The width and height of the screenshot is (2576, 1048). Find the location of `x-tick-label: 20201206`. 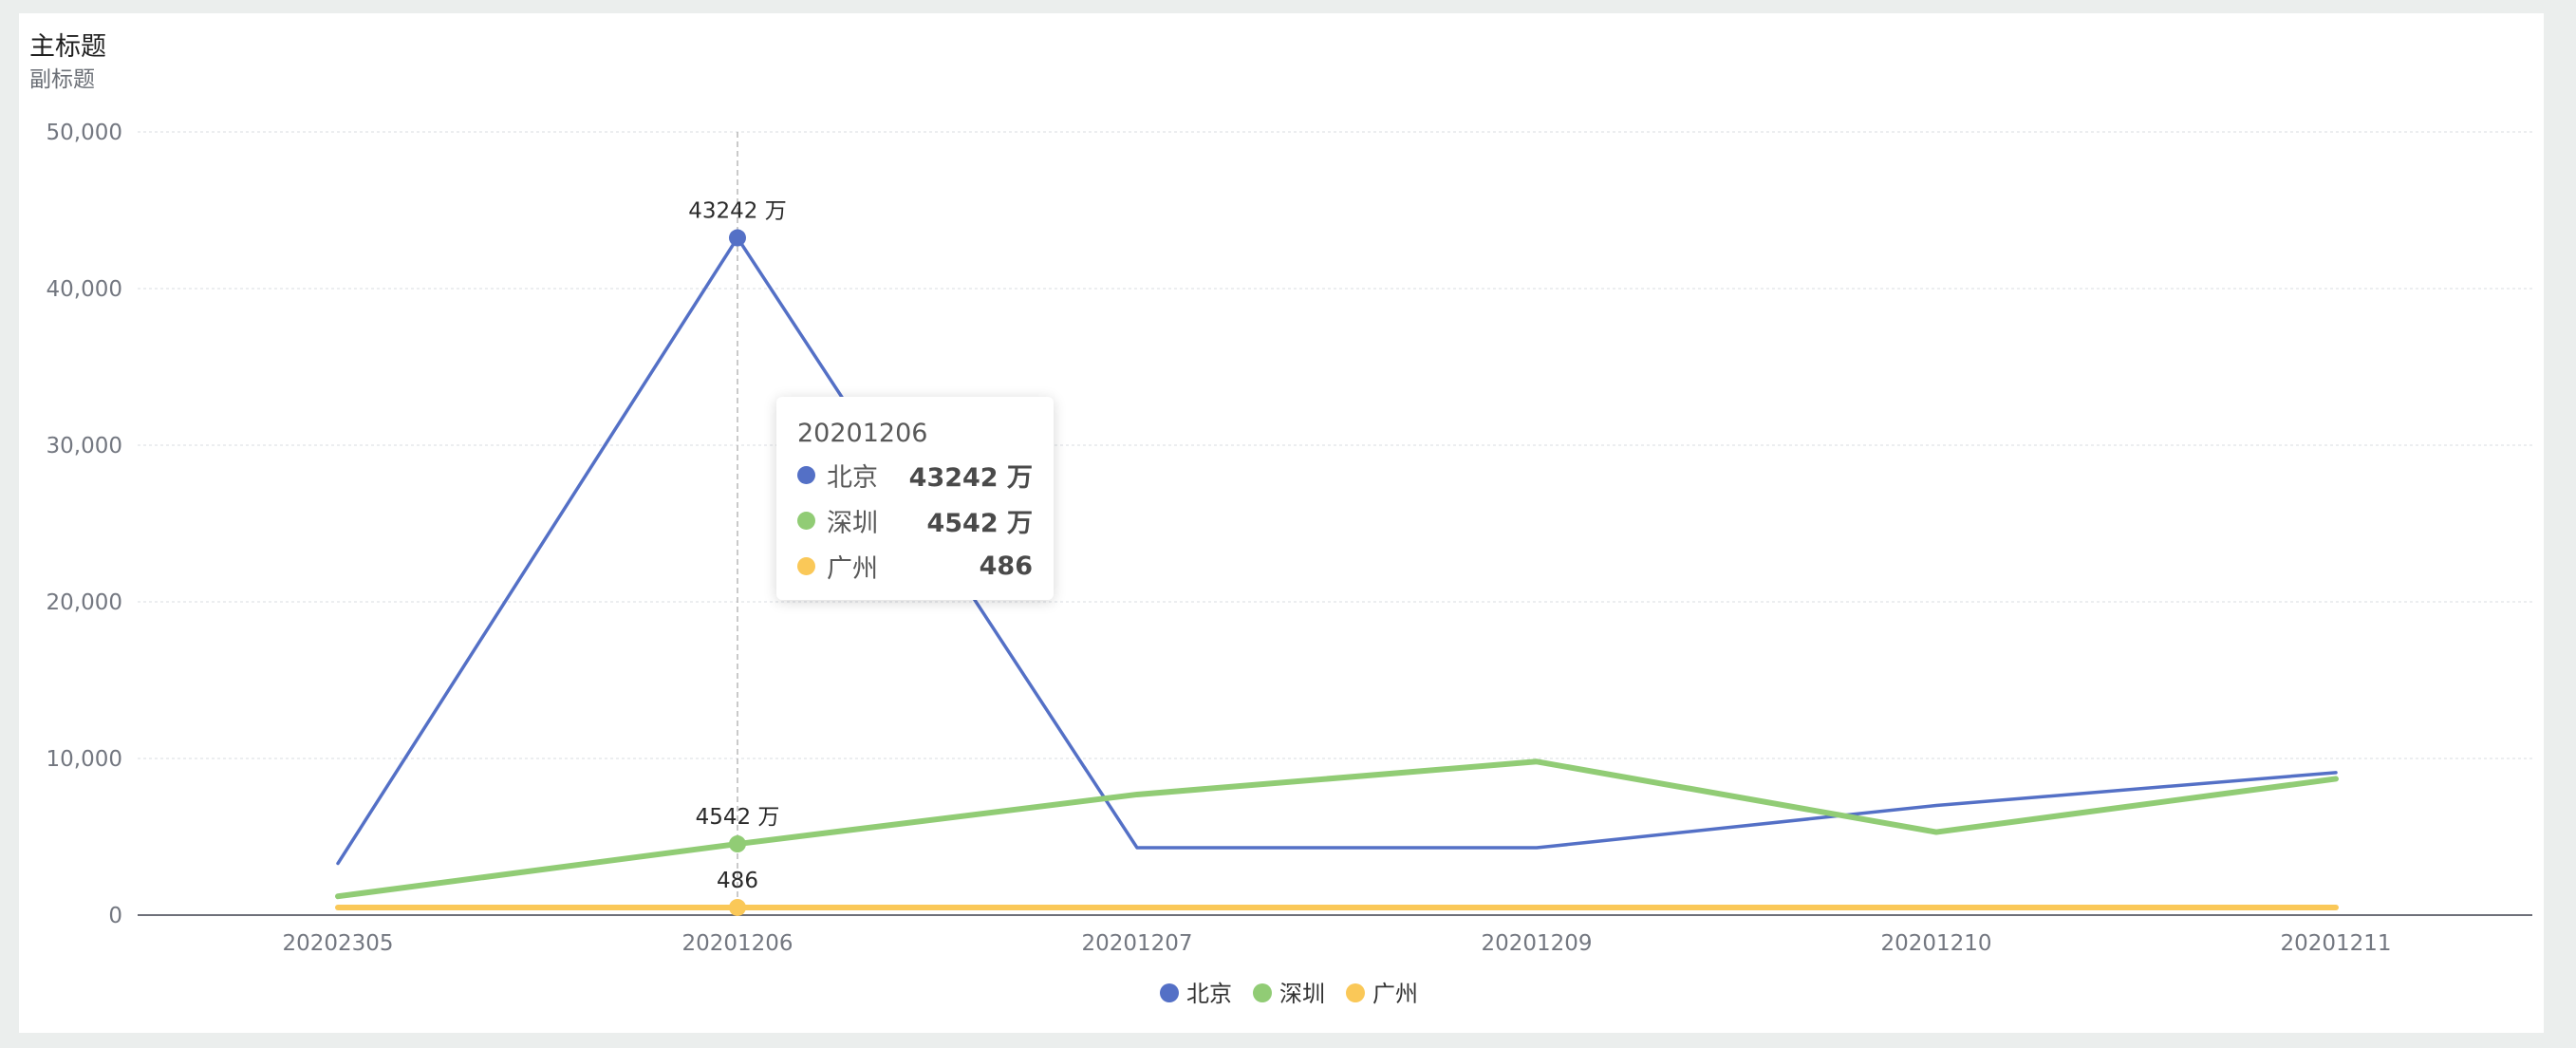

x-tick-label: 20201206 is located at coordinates (737, 943).